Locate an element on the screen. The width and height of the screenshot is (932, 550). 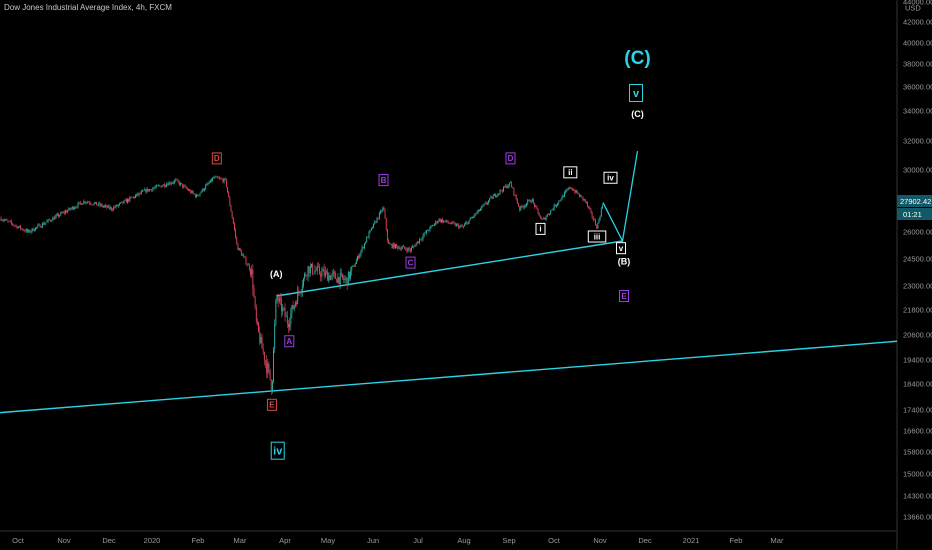
wave-label-iv-text: iv is located at coordinates (278, 452).